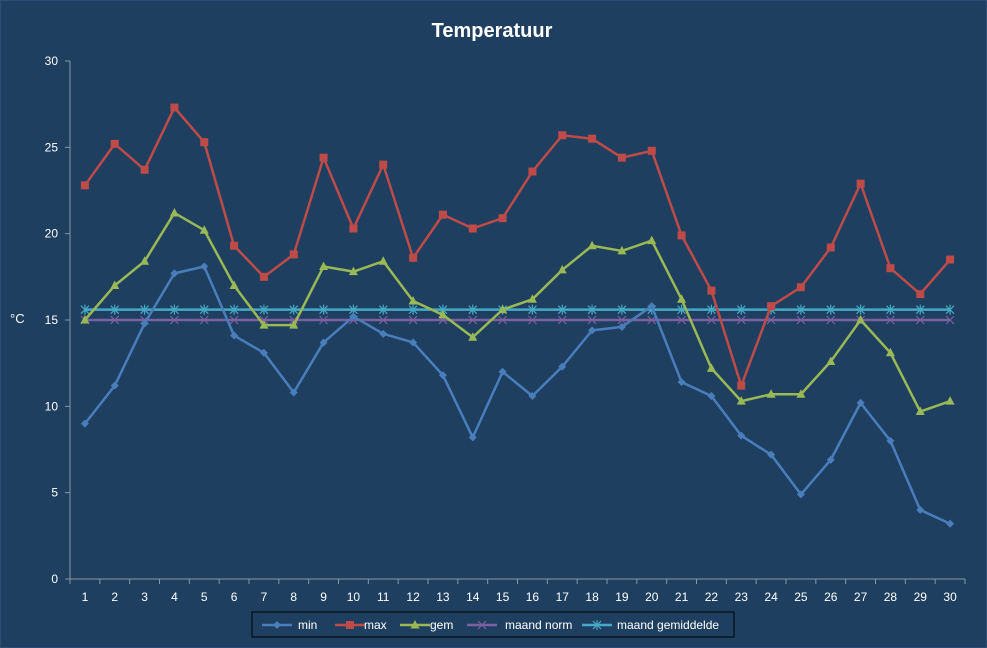 The width and height of the screenshot is (987, 648). Describe the element at coordinates (234, 597) in the screenshot. I see `x-tick-label: 6` at that location.